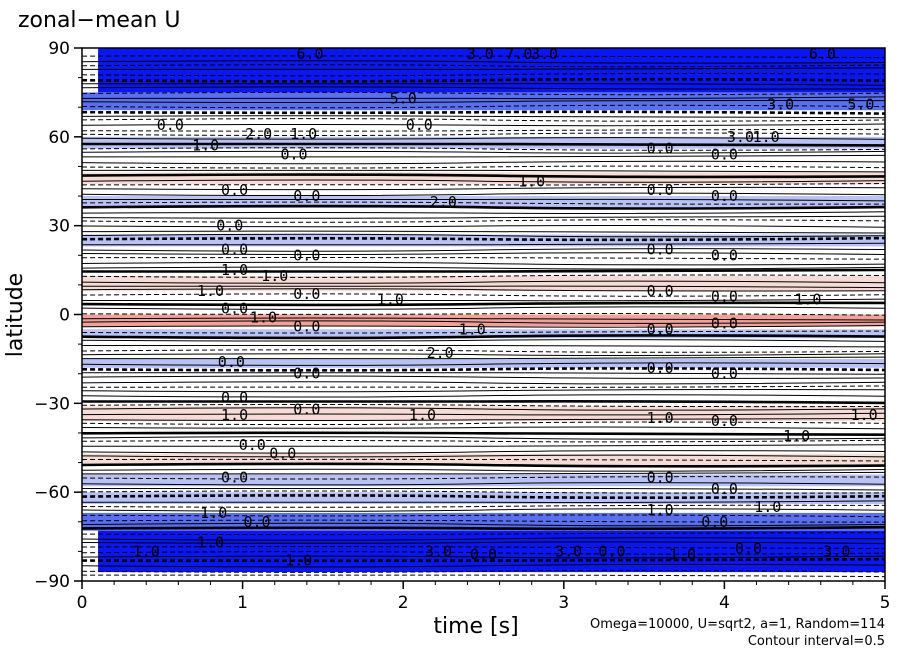 The image size is (904, 654). I want to click on y-tick-label: 30, so click(59, 227).